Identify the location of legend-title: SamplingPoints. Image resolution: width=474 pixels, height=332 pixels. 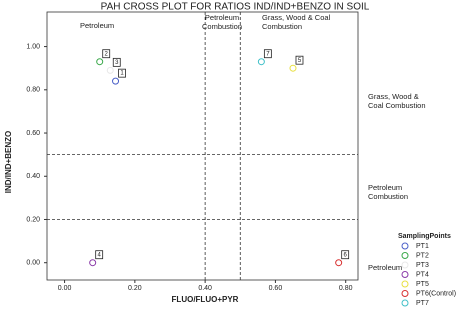
(424, 236).